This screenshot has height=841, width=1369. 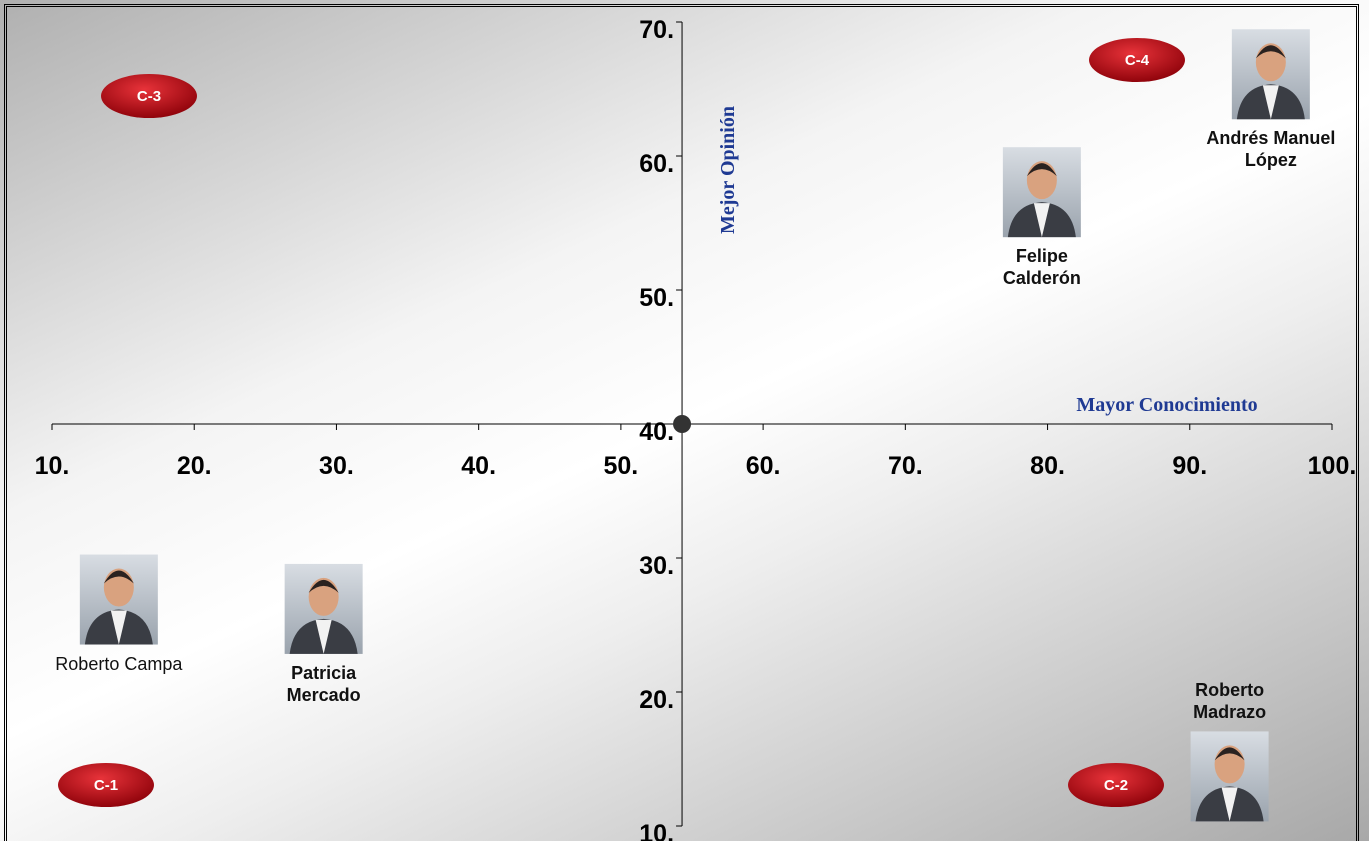 I want to click on quadrant-label: C-2, so click(x=1116, y=785).